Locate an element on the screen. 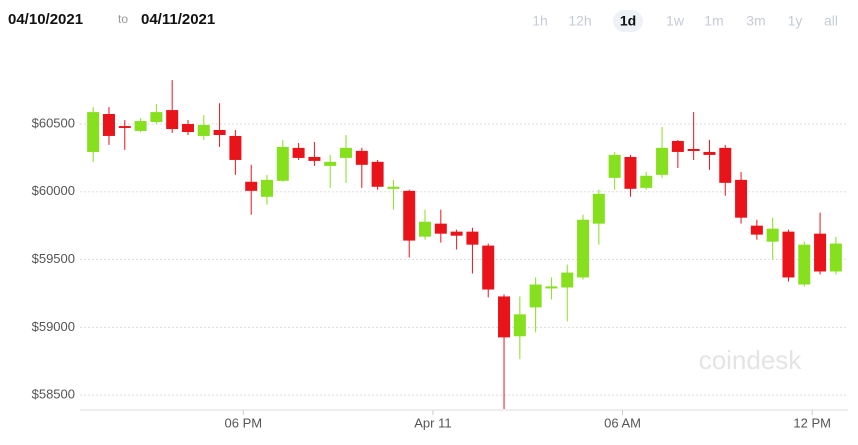  y-tick-label: $59500 is located at coordinates (53, 258).